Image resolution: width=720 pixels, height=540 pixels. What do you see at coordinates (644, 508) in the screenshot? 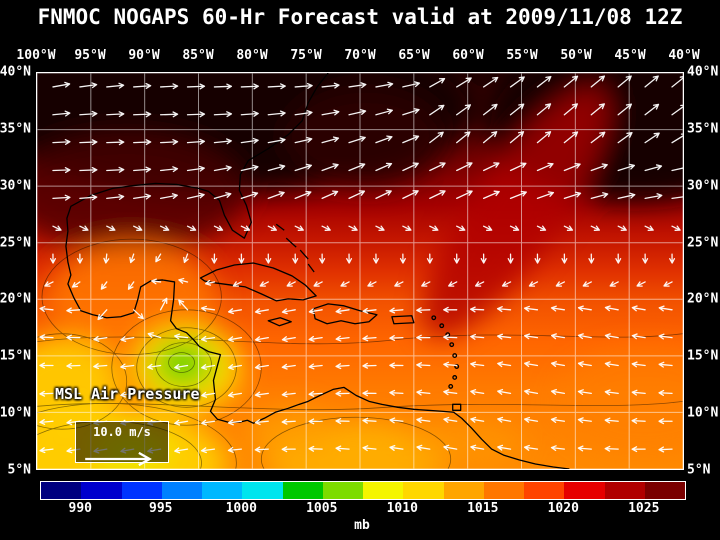
I see `colorbar-tick-label: 1025` at bounding box center [644, 508].